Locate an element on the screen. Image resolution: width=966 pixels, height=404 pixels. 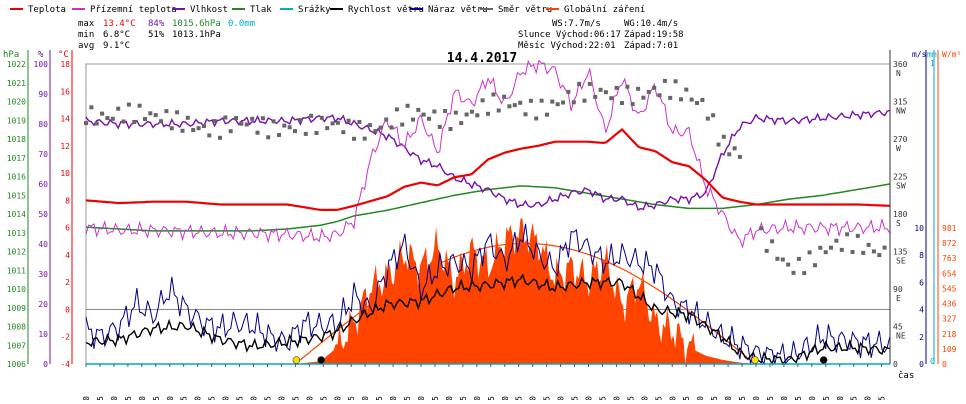
axis-pct-tick: 40 is located at coordinates (43, 244).